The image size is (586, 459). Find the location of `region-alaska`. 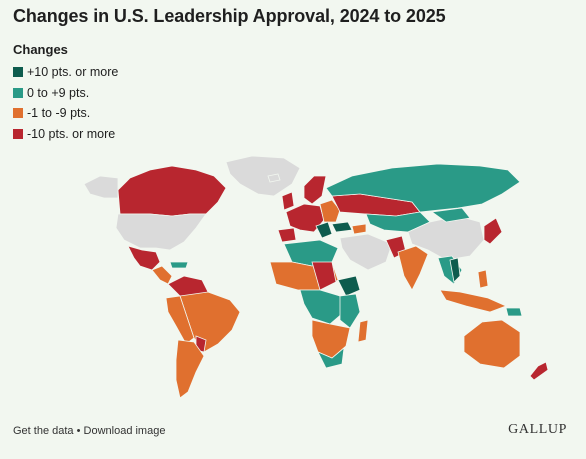

region-alaska is located at coordinates (101, 187).